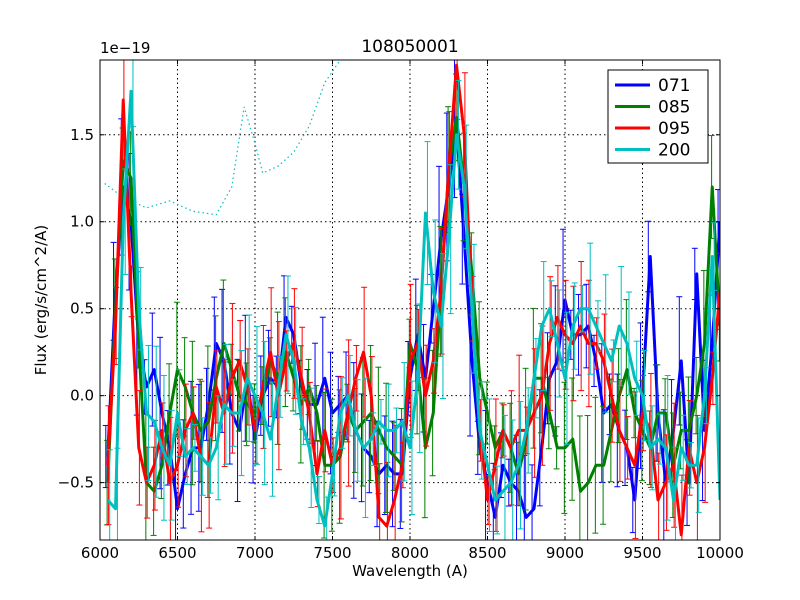 Image resolution: width=800 pixels, height=600 pixels. Describe the element at coordinates (76, 483) in the screenshot. I see `y-tick-label: −0.5` at that location.